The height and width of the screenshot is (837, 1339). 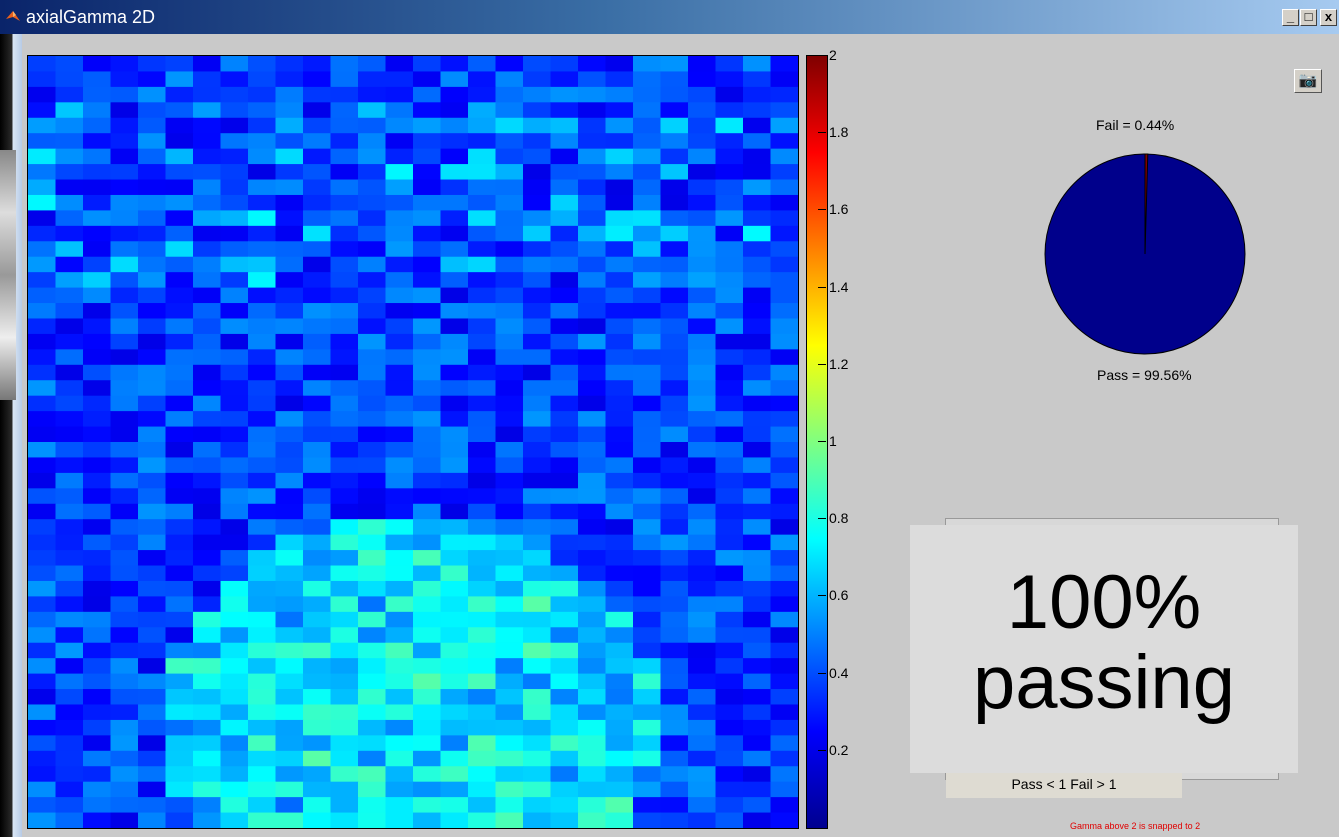 What do you see at coordinates (1328, 17) in the screenshot?
I see `close-button: x` at bounding box center [1328, 17].